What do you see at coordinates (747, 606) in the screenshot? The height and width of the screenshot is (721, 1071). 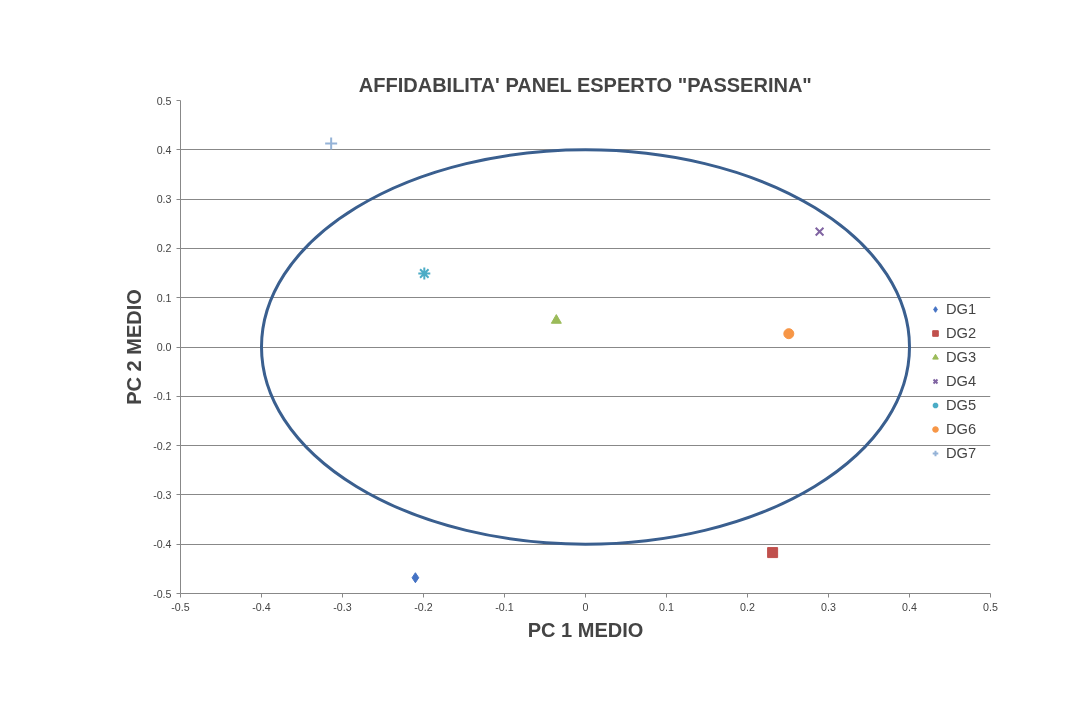 I see `x-tick-label: 0.2` at bounding box center [747, 606].